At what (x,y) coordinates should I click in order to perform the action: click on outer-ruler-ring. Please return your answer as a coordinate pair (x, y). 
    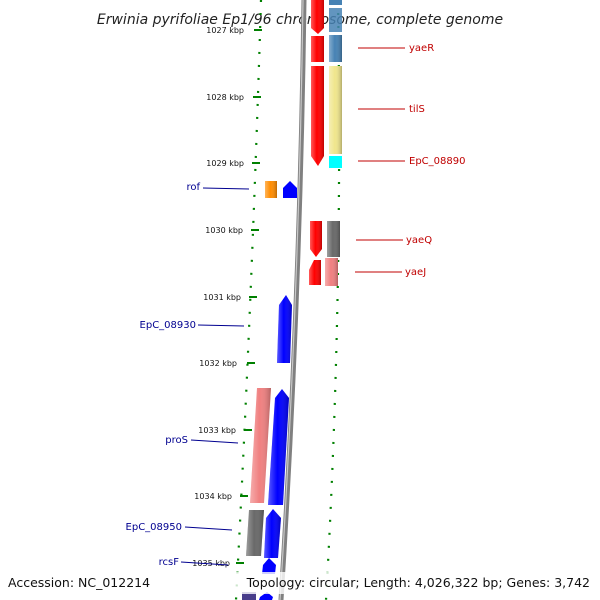
    Looking at the image, I should click on (332, 300).